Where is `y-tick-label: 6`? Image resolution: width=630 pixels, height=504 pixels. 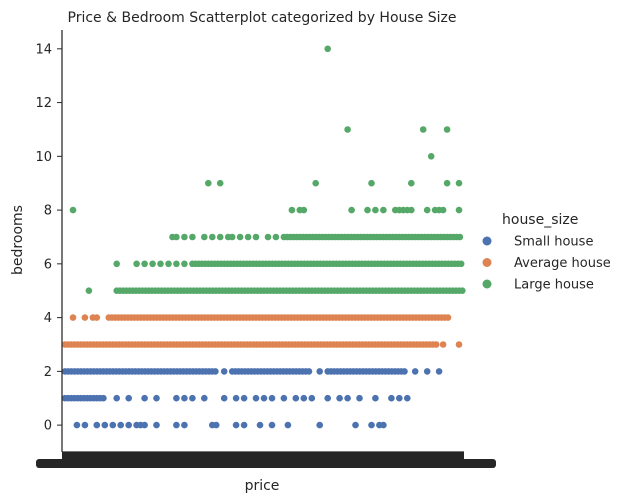
y-tick-label: 6 is located at coordinates (48, 264).